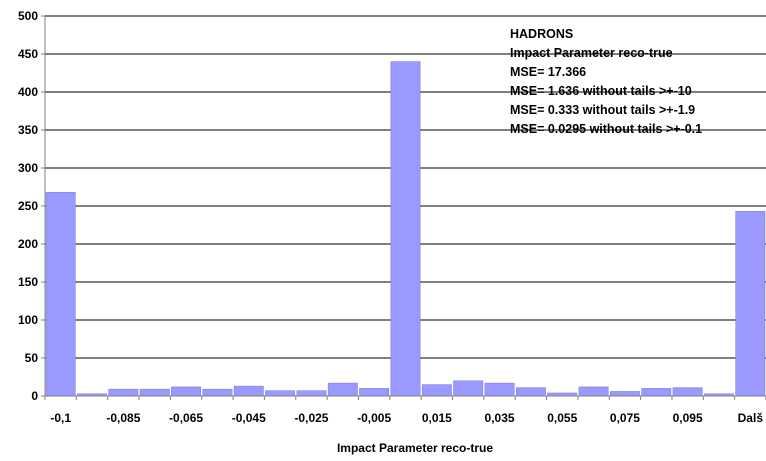 This screenshot has height=461, width=766. What do you see at coordinates (374, 418) in the screenshot?
I see `x-tick-label-5: -0,005` at bounding box center [374, 418].